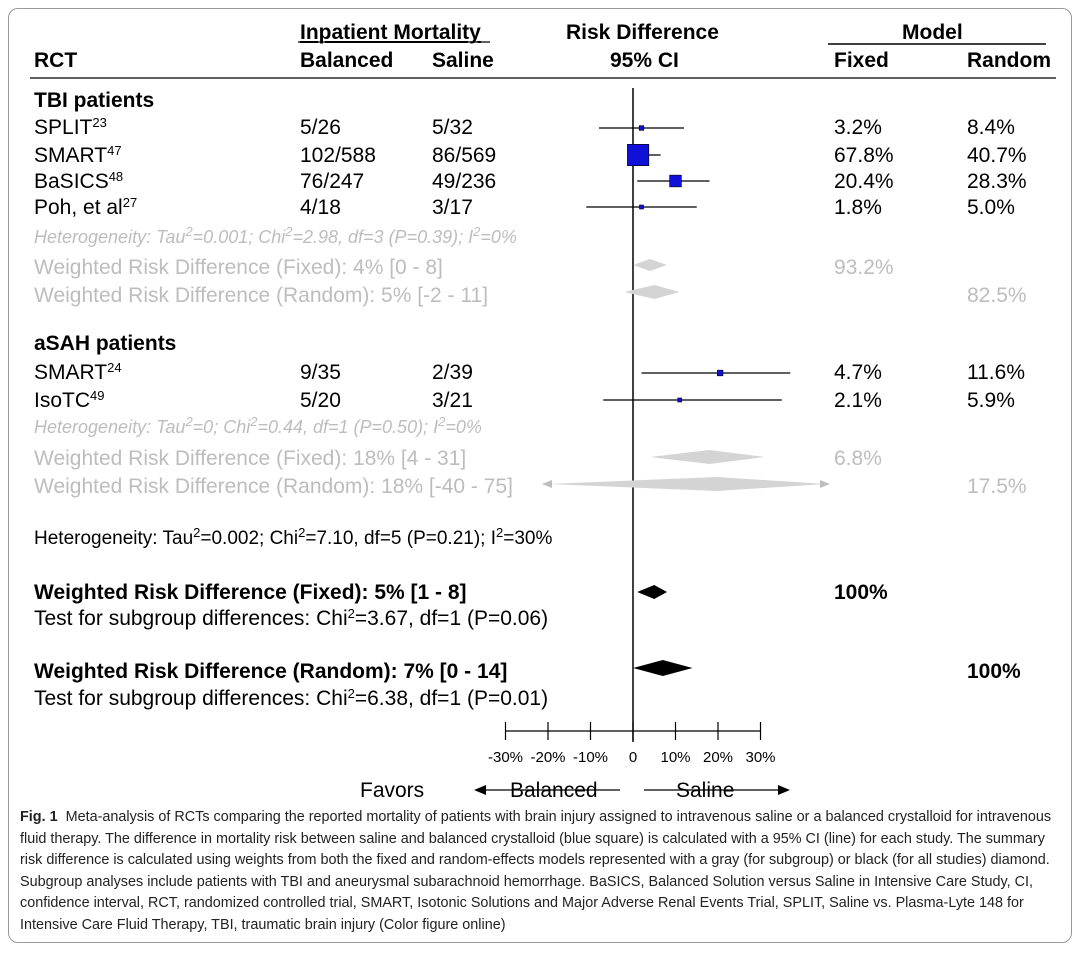  Describe the element at coordinates (463, 60) in the screenshot. I see `header-saline: Saline` at that location.